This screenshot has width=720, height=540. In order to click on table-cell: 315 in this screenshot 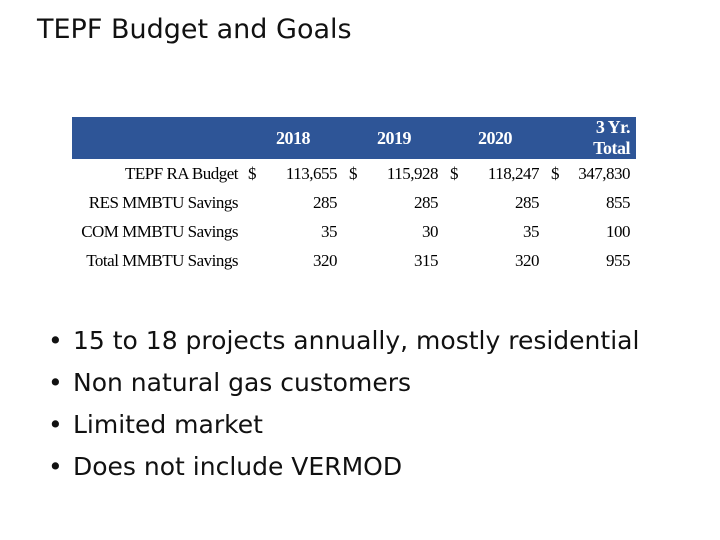, I will do `click(426, 260)`.